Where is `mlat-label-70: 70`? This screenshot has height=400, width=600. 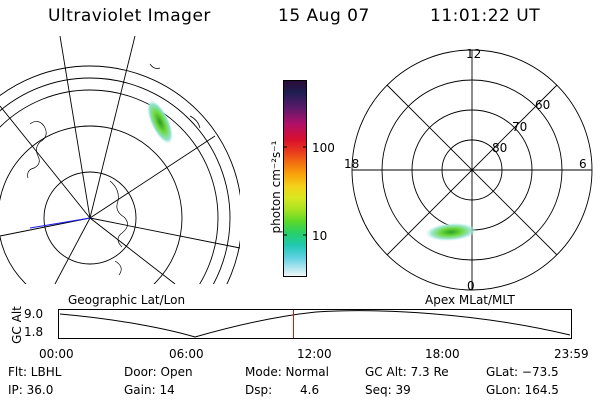 mlat-label-70: 70 is located at coordinates (520, 127).